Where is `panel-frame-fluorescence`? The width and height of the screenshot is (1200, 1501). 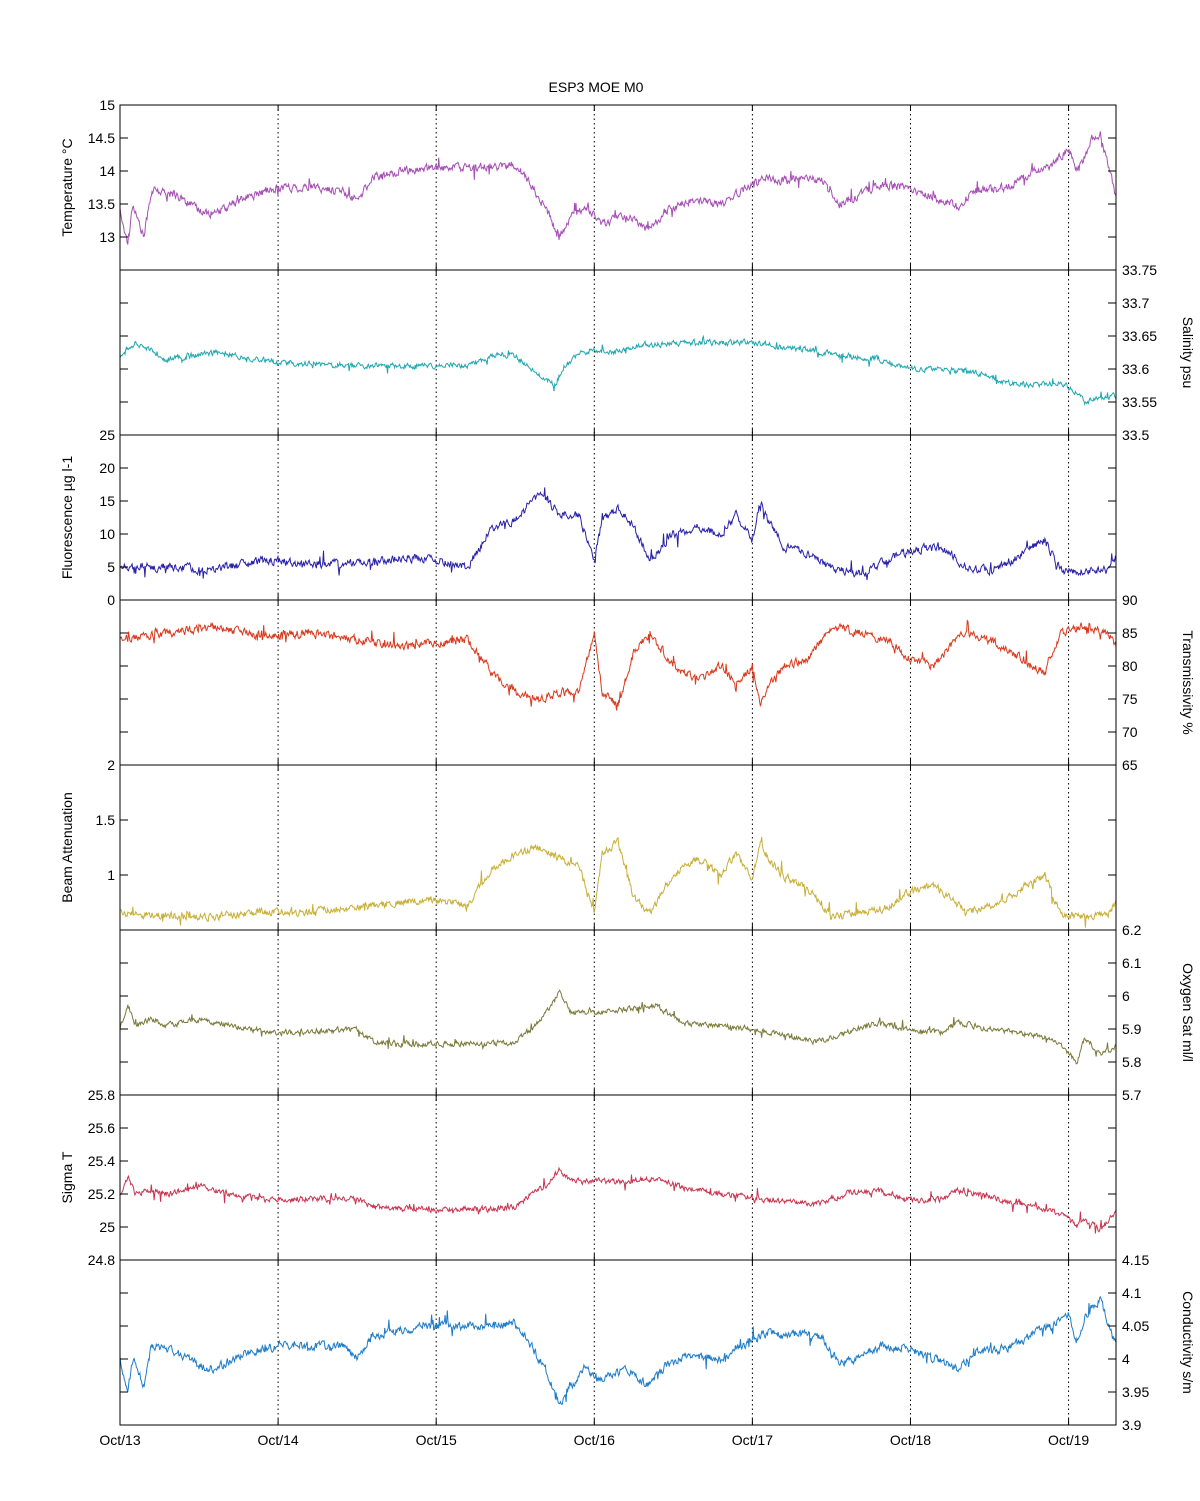 panel-frame-fluorescence is located at coordinates (618, 517).